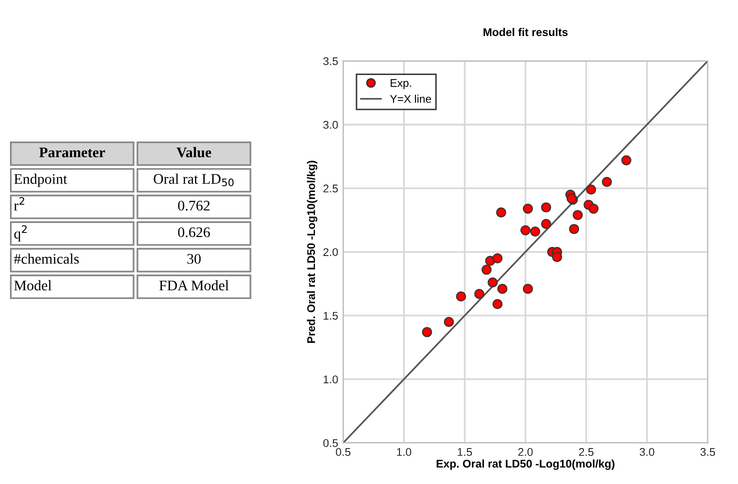 The image size is (738, 484). Describe the element at coordinates (411, 98) in the screenshot. I see `legend-label: Y=X line` at that location.